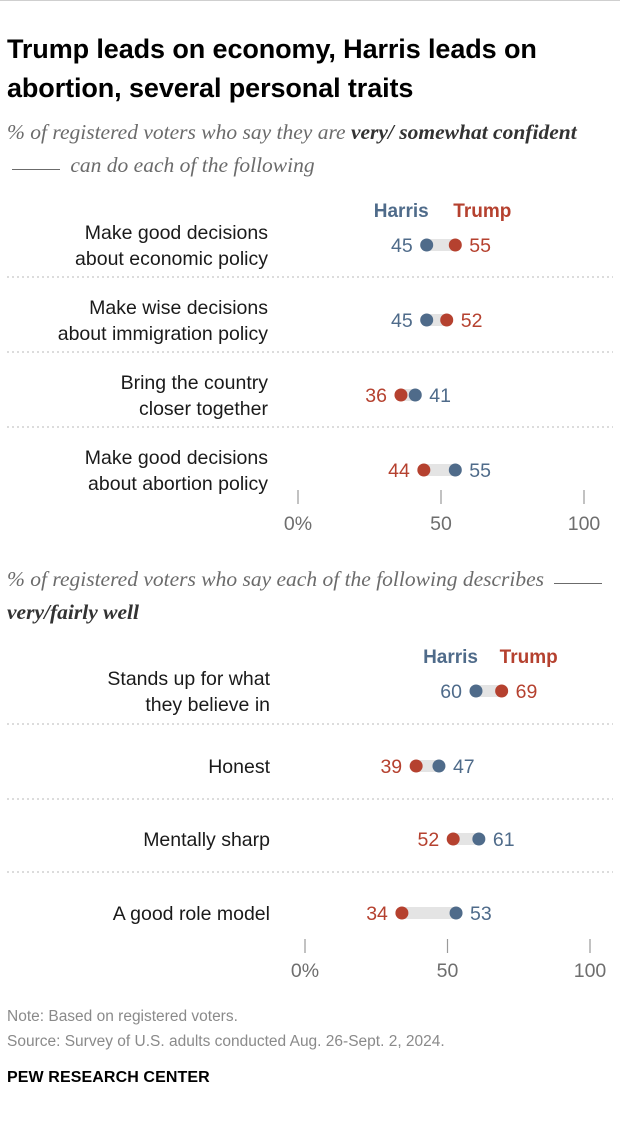 This screenshot has width=620, height=1128. I want to click on data-label-trump: 39, so click(391, 767).